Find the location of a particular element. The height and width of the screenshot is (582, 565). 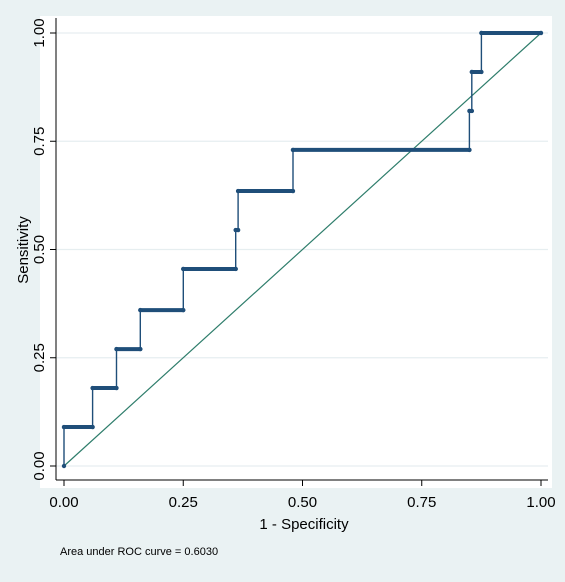

x-tick-label: 0.25 is located at coordinates (183, 502).